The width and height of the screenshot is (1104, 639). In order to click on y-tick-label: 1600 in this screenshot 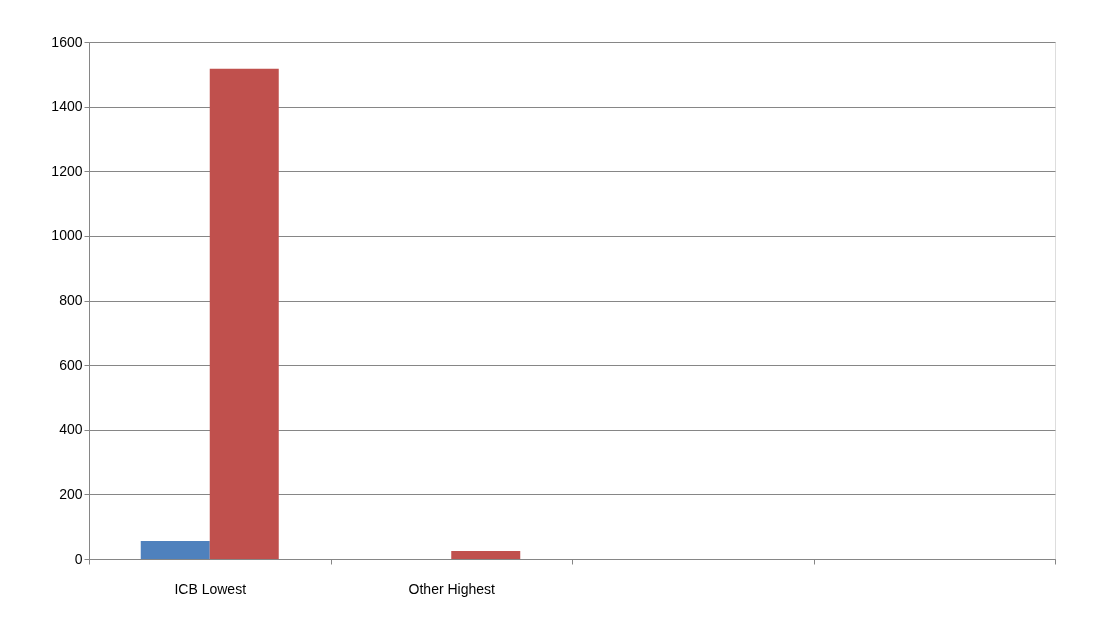, I will do `click(67, 41)`.